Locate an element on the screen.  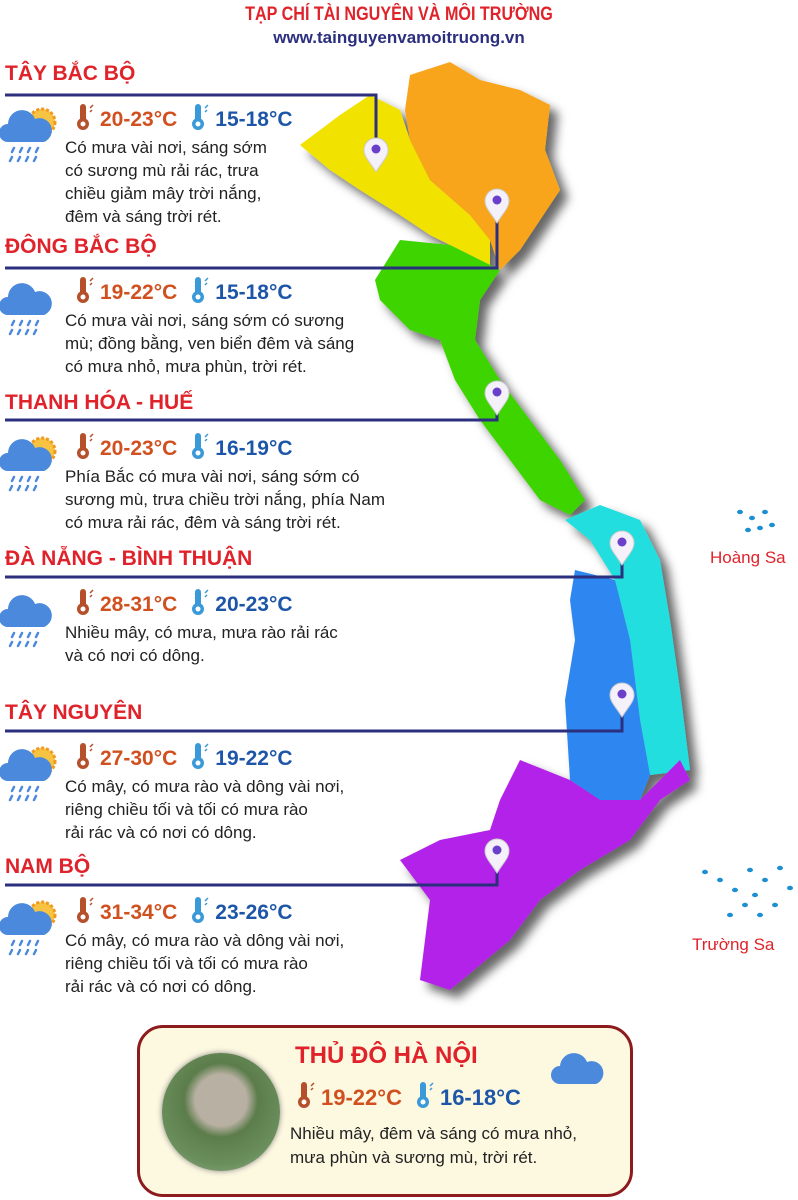
hanoi-high: 19-22°C is located at coordinates (361, 1097).